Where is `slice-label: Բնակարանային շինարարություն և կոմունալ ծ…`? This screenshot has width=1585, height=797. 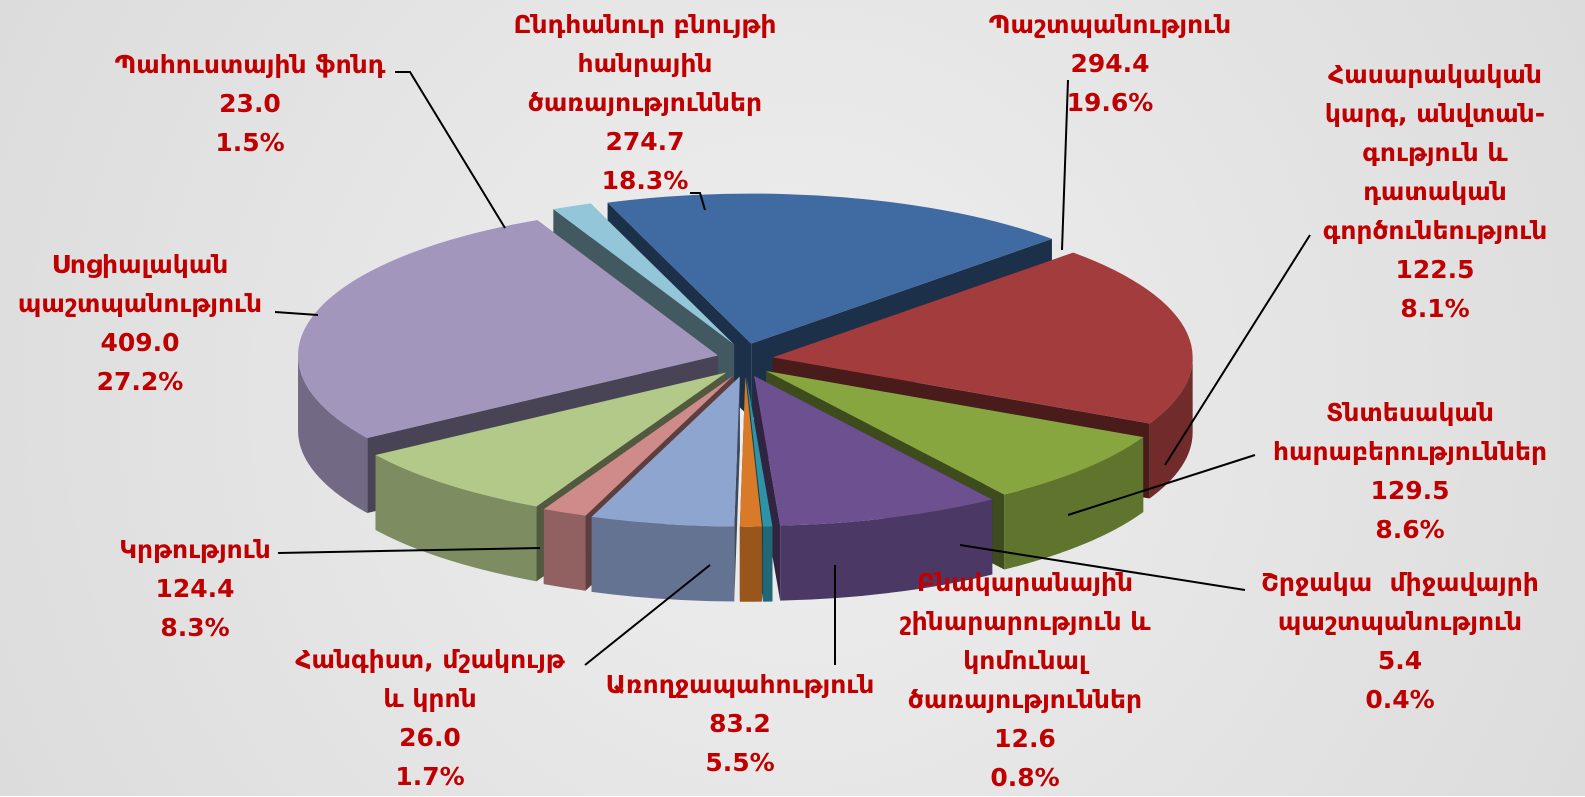
slice-label: Բնակարանային շինարարություն և կոմունալ ծ… is located at coordinates (1024, 680).